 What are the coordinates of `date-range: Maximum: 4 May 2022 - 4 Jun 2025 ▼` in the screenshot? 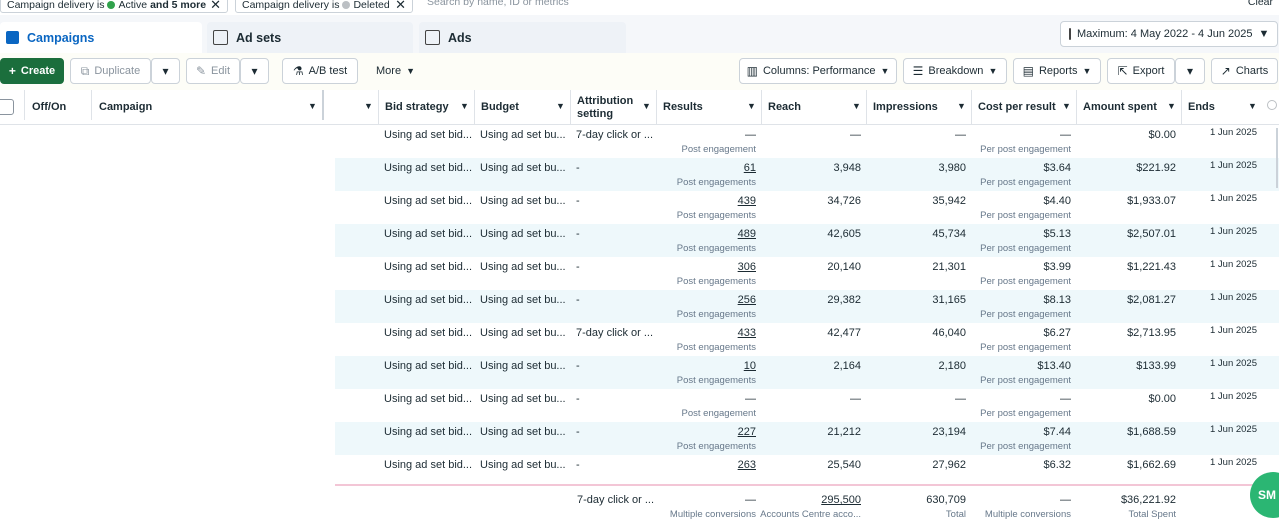 It's located at (1169, 34).